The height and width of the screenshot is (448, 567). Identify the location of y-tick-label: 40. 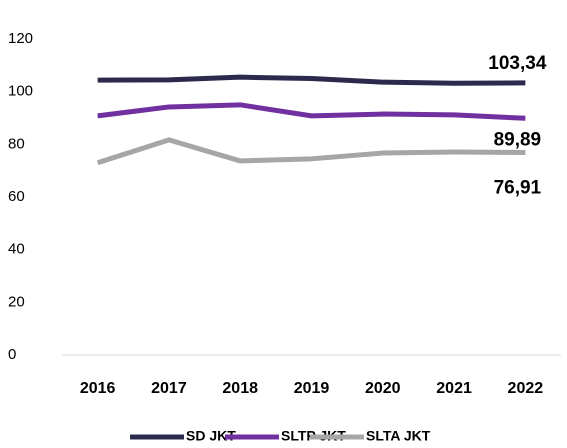
(16, 249).